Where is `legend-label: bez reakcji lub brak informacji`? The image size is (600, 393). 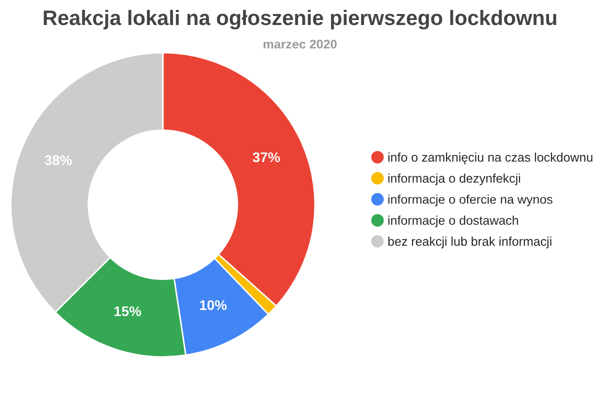
legend-label: bez reakcji lub brak informacji is located at coordinates (470, 242).